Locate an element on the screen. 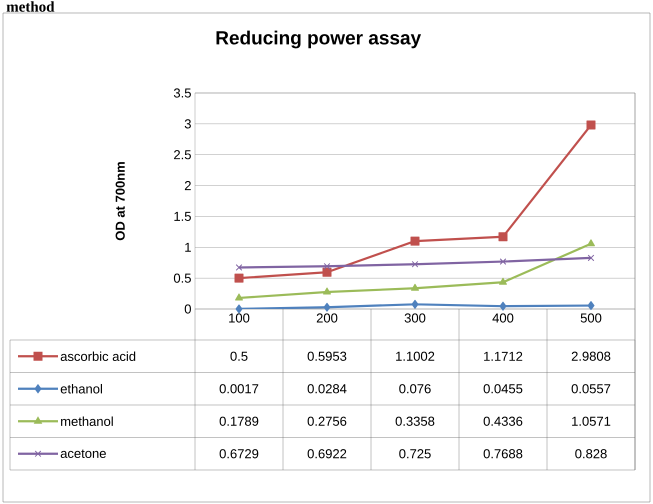  data-label: 0.5953 is located at coordinates (327, 356).